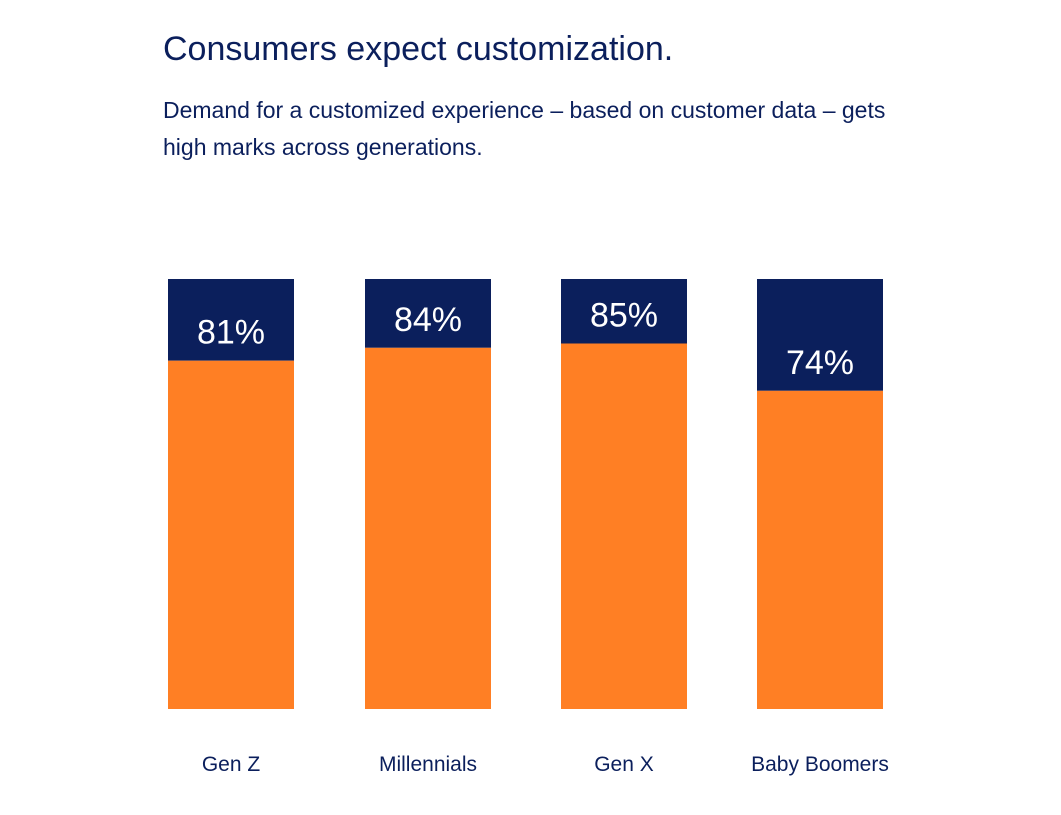  I want to click on category-label-gen-z: Gen Z, so click(231, 764).